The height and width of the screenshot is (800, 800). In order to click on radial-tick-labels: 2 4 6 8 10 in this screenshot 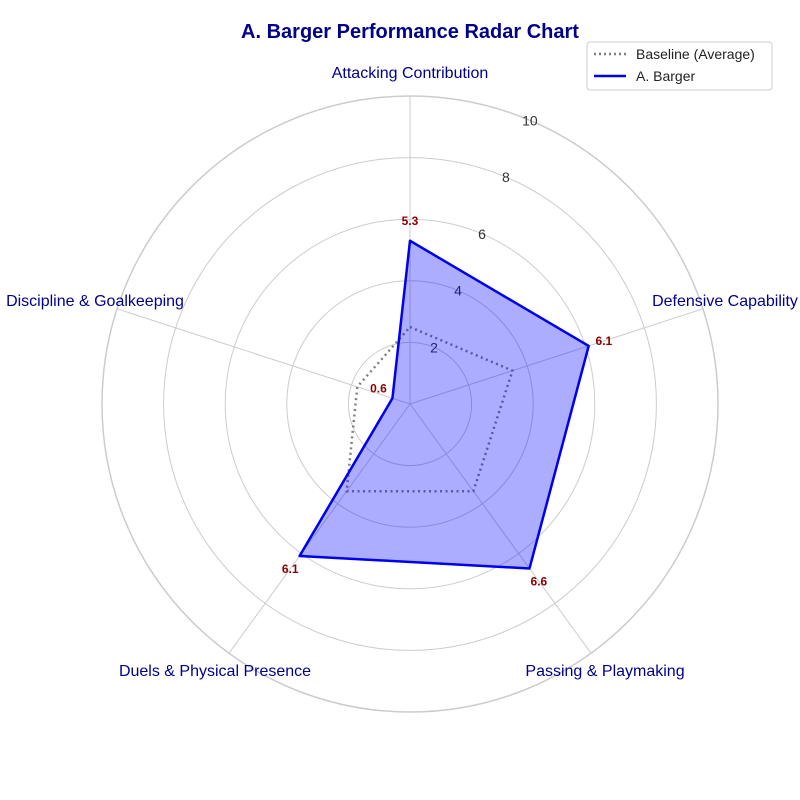, I will do `click(484, 233)`.